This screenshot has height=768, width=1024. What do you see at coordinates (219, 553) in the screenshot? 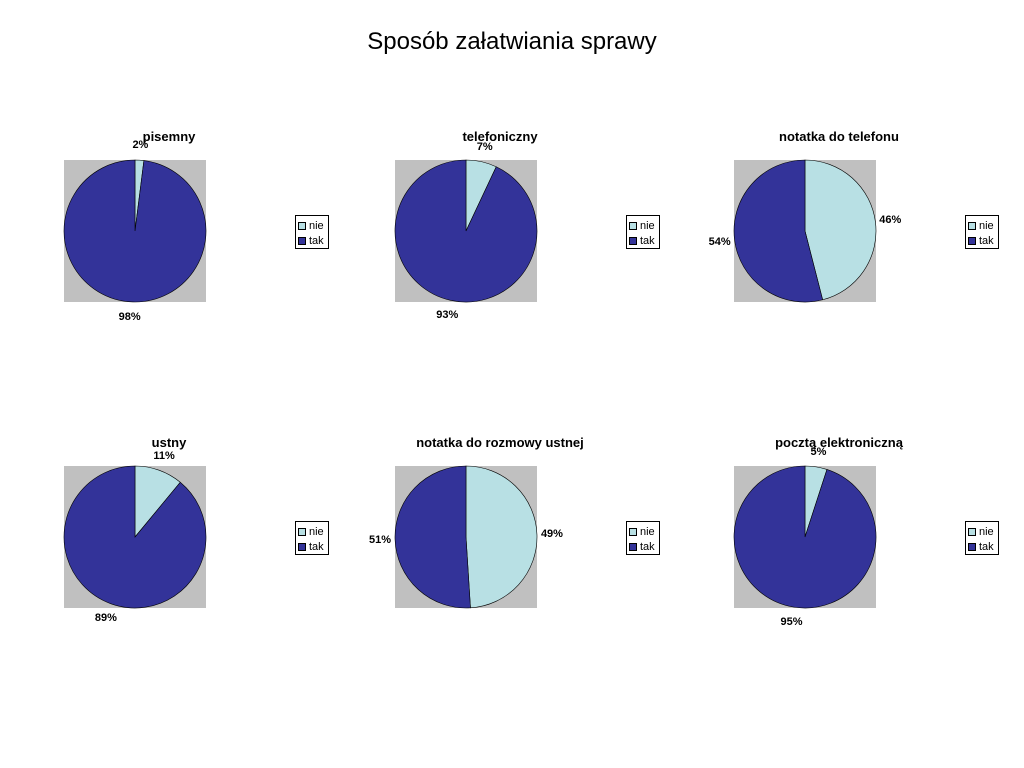
I see `pie-chart-ustny: ustny 11% 89% nie tak` at bounding box center [219, 553].